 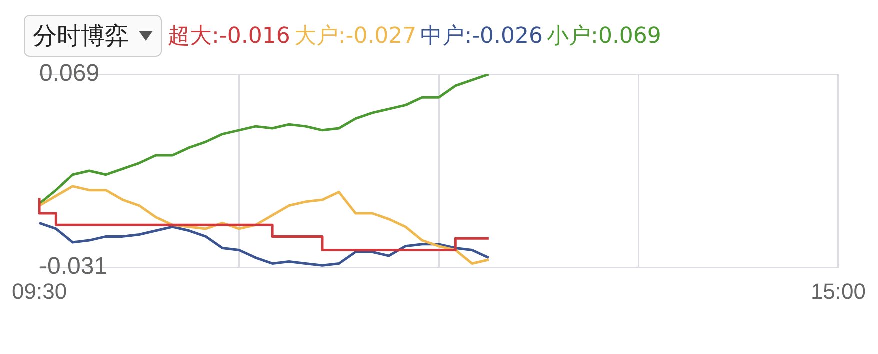 I want to click on text: 小户:0.069, so click(x=604, y=37).